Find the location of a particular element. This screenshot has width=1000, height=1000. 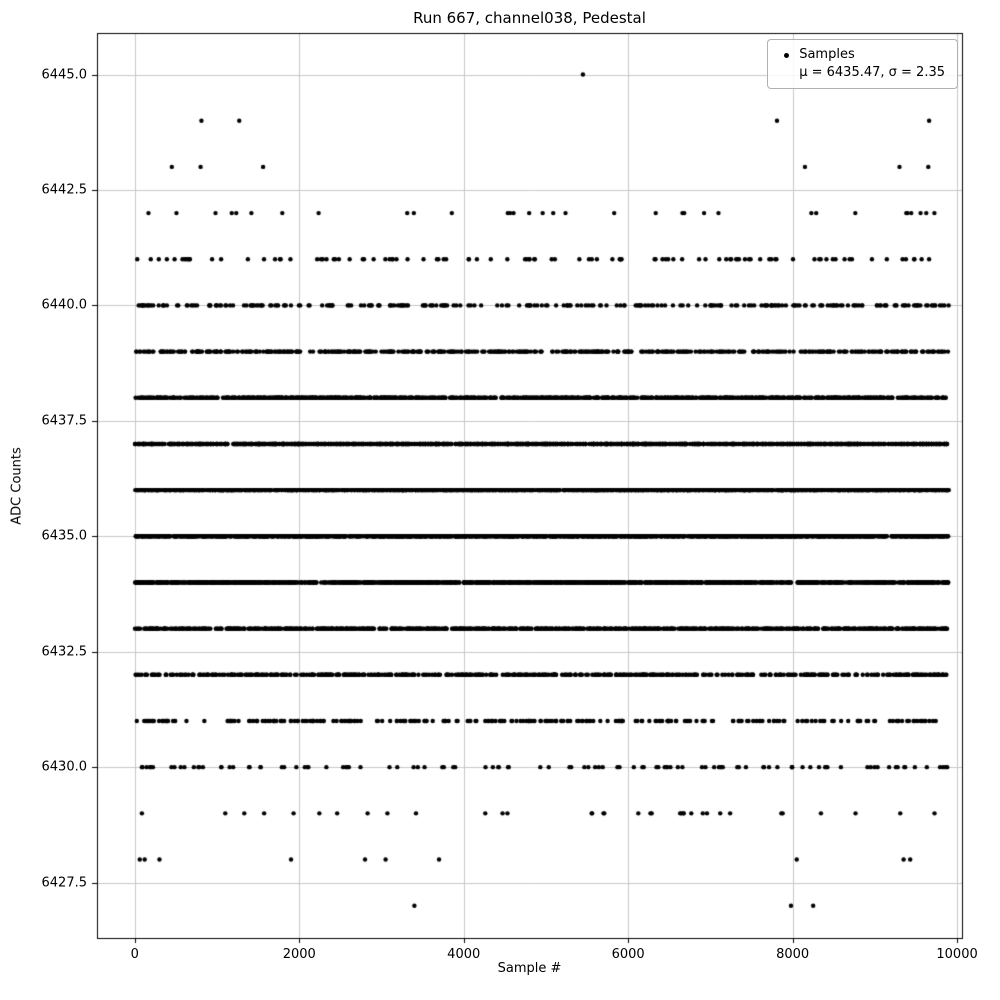

legend-stats: μ = 6435.47, σ = 2.35 is located at coordinates (872, 72).